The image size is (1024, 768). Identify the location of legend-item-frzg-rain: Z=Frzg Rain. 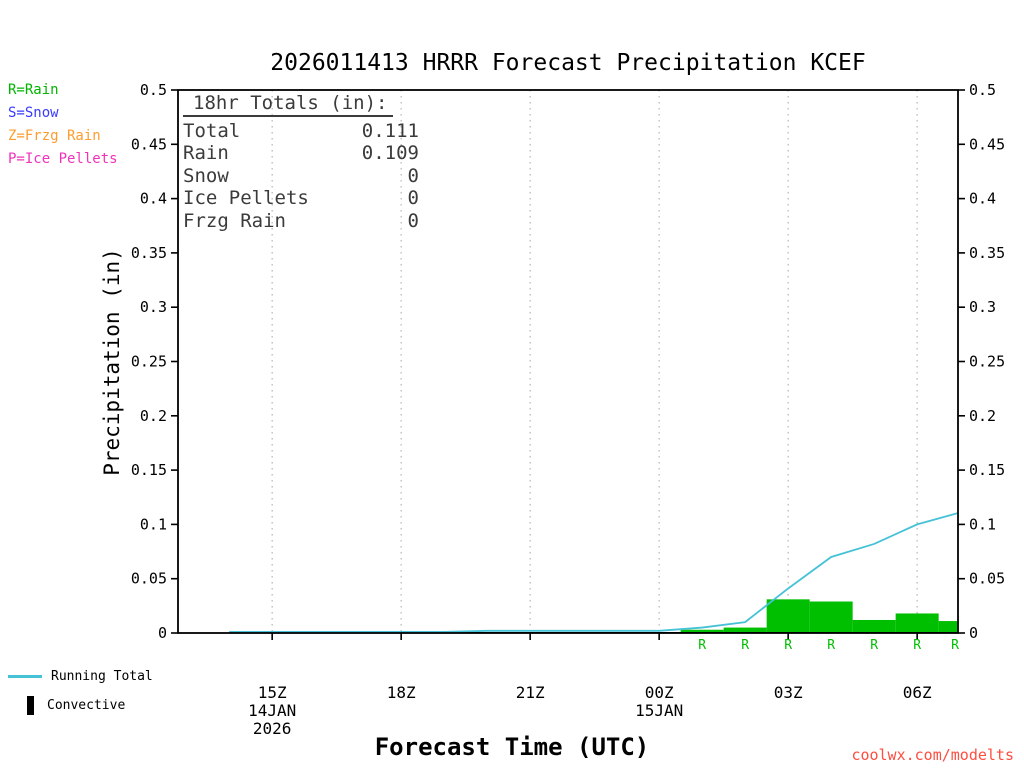
(54, 136).